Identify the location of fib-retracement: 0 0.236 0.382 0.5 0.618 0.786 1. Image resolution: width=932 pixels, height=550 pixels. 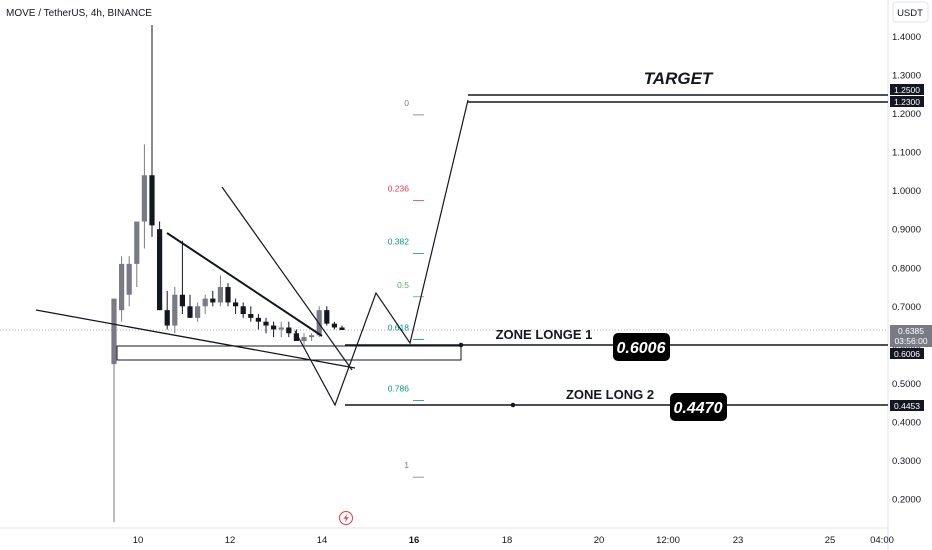
(406, 288).